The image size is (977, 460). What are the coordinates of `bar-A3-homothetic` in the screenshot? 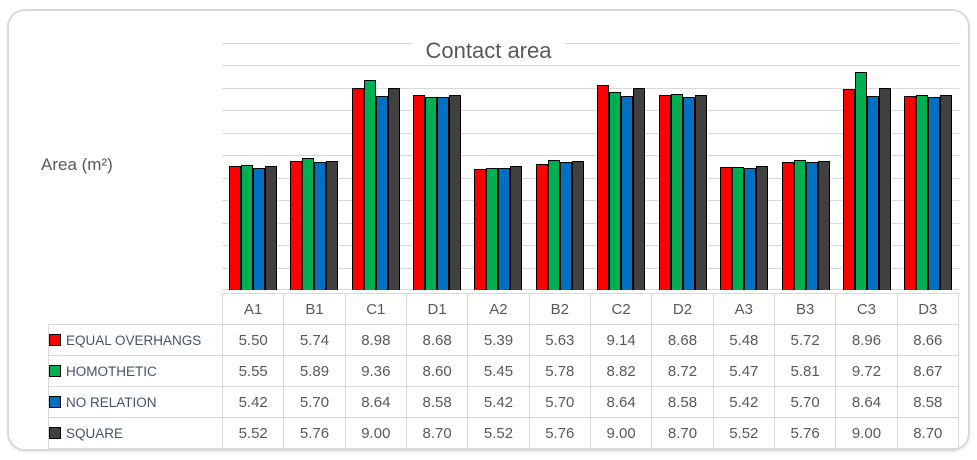 It's located at (738, 228).